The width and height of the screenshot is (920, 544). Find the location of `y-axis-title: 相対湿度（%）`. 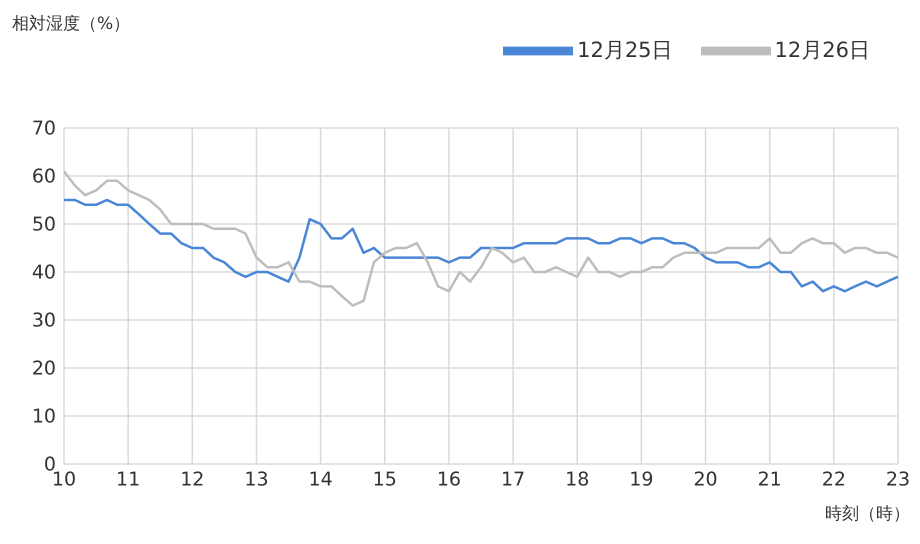

y-axis-title: 相対湿度（%） is located at coordinates (71, 24).